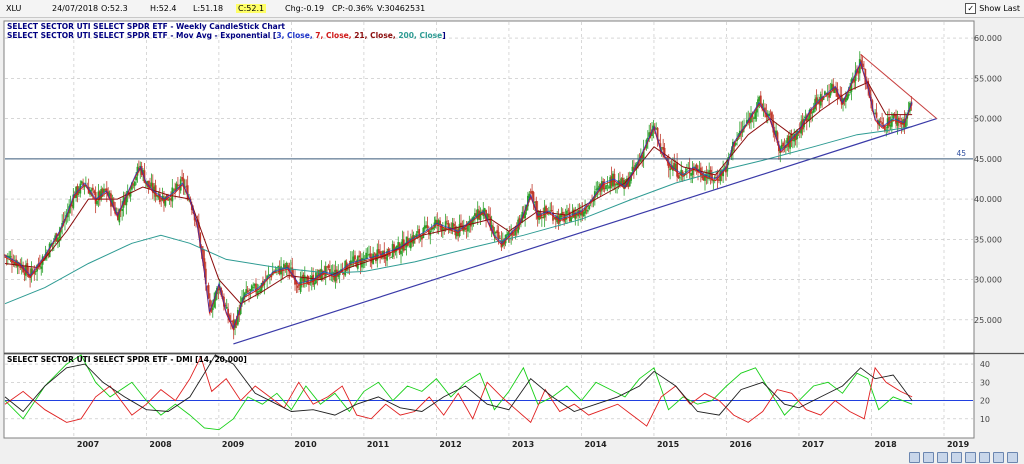 The height and width of the screenshot is (464, 1024). Describe the element at coordinates (970, 457) in the screenshot. I see `settings-button` at that location.